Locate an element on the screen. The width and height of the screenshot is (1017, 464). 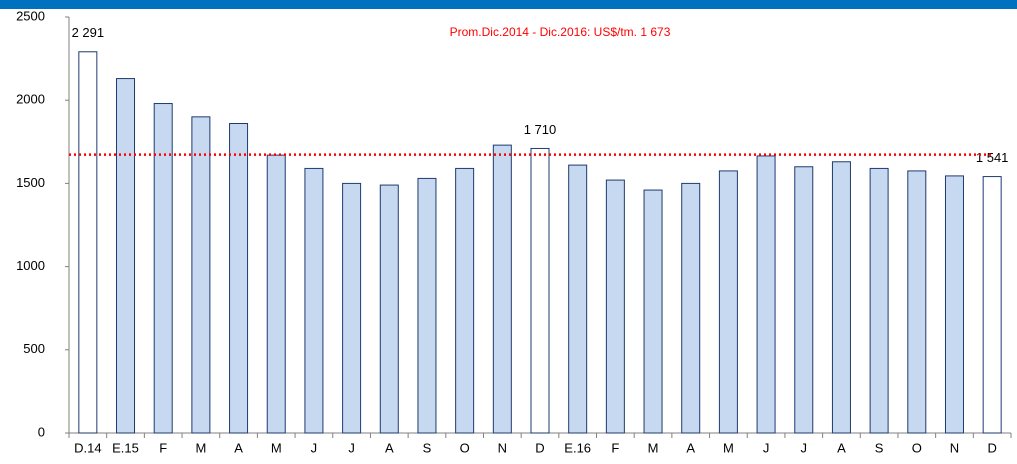
header-band is located at coordinates (508, 4).